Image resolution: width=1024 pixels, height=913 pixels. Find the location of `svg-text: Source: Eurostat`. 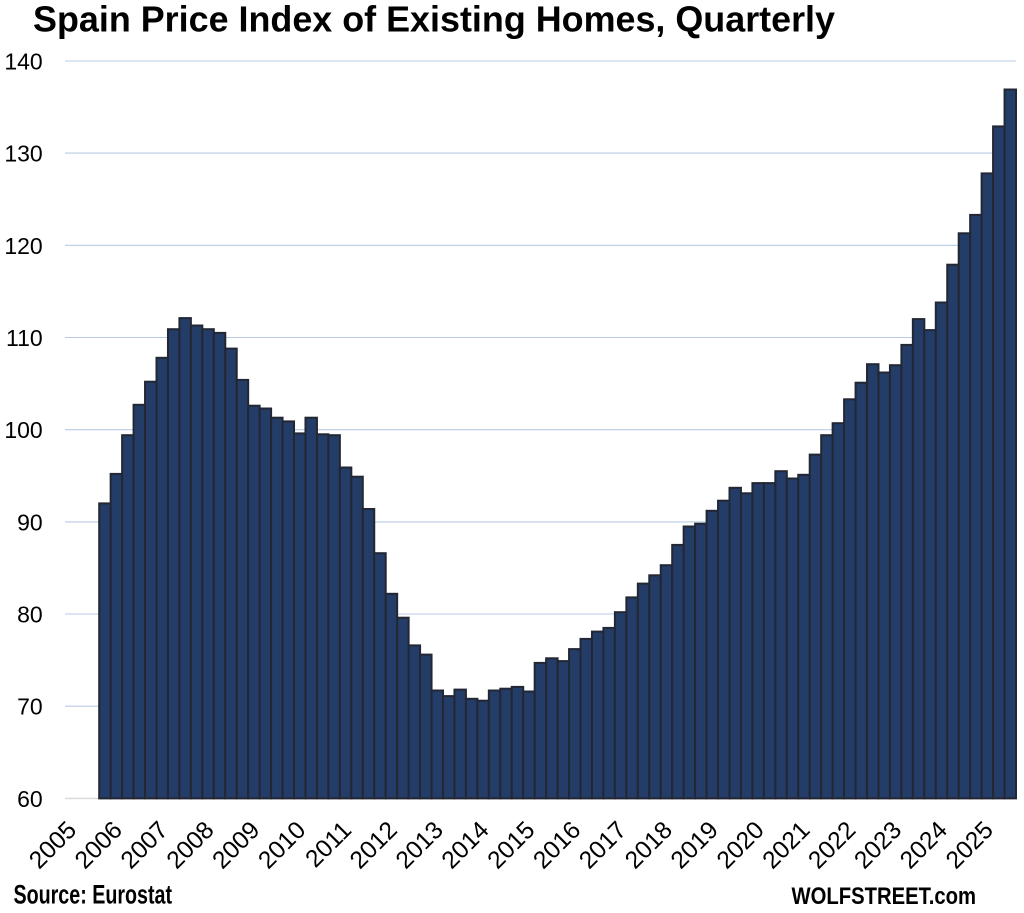

svg-text: Source: Eurostat is located at coordinates (93, 895).